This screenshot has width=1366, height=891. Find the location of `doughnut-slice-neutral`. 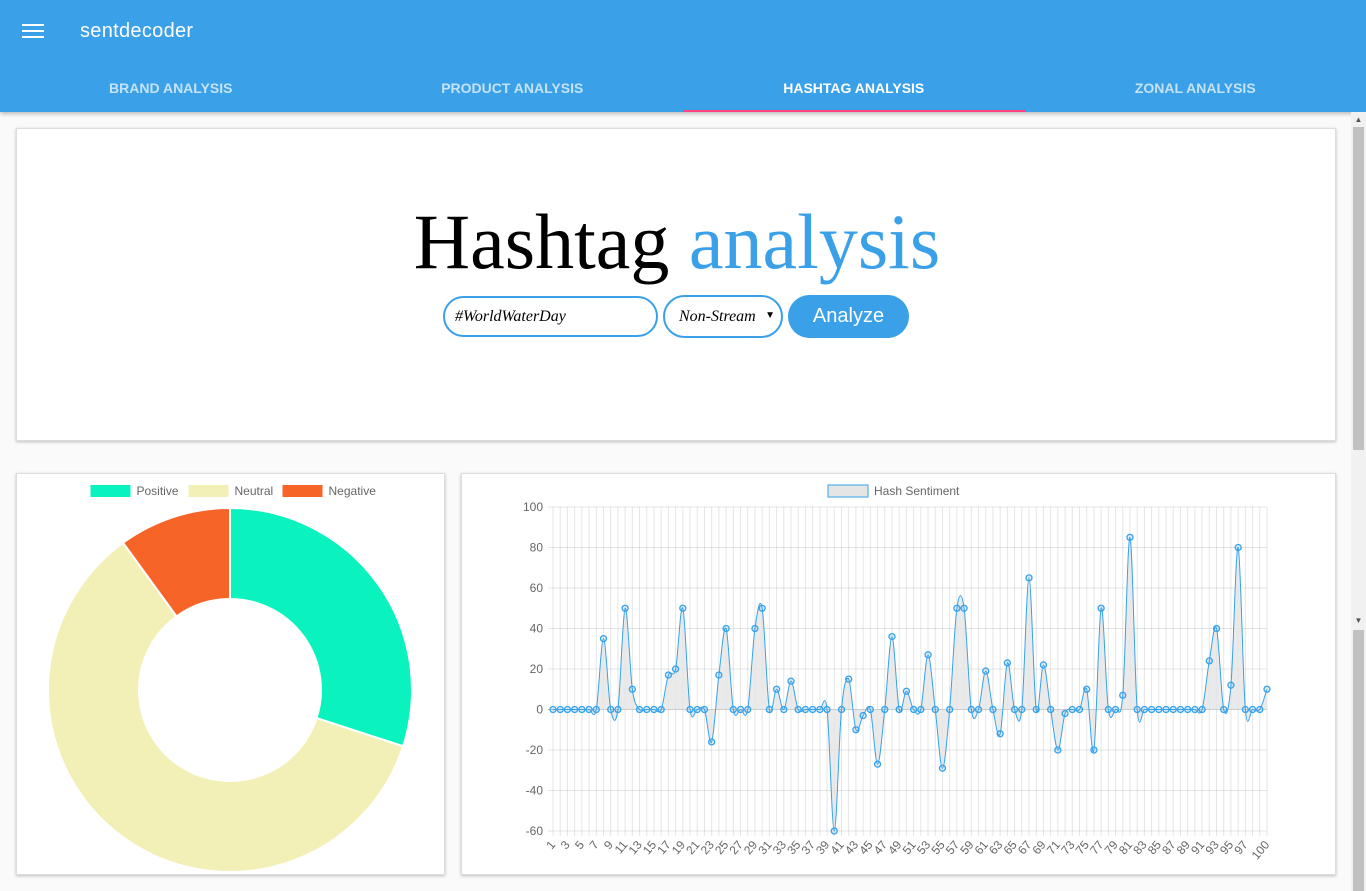

doughnut-slice-neutral is located at coordinates (226, 707).